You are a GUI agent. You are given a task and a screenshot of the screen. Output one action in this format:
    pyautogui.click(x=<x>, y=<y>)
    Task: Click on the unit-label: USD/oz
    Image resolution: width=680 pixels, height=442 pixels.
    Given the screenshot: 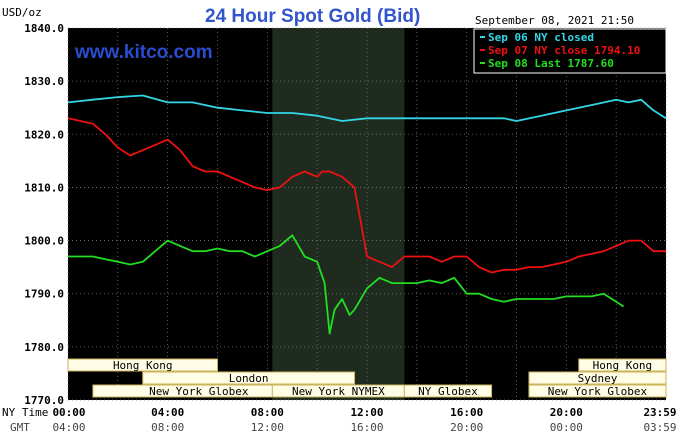 What is the action you would take?
    pyautogui.click(x=22, y=12)
    